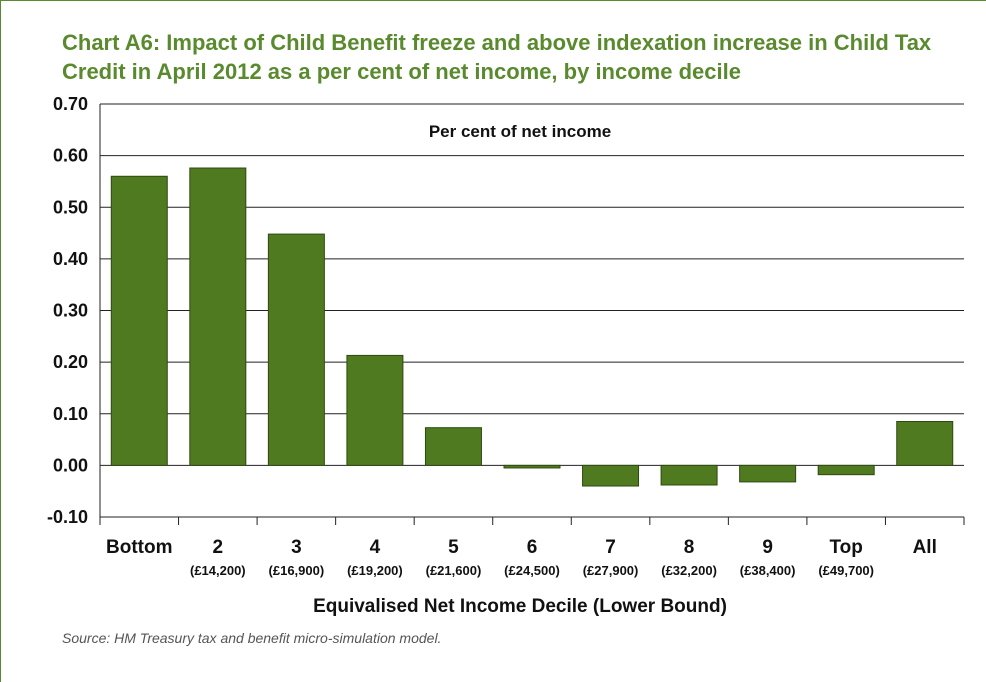 This screenshot has width=986, height=682. Describe the element at coordinates (610, 547) in the screenshot. I see `x-category-label: 7` at that location.